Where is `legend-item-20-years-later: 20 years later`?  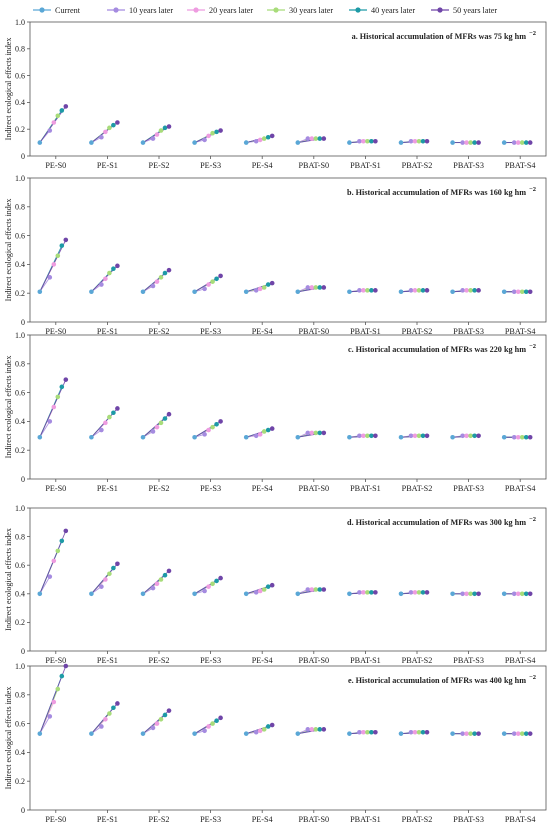 legend-item-20-years-later: 20 years later is located at coordinates (220, 10).